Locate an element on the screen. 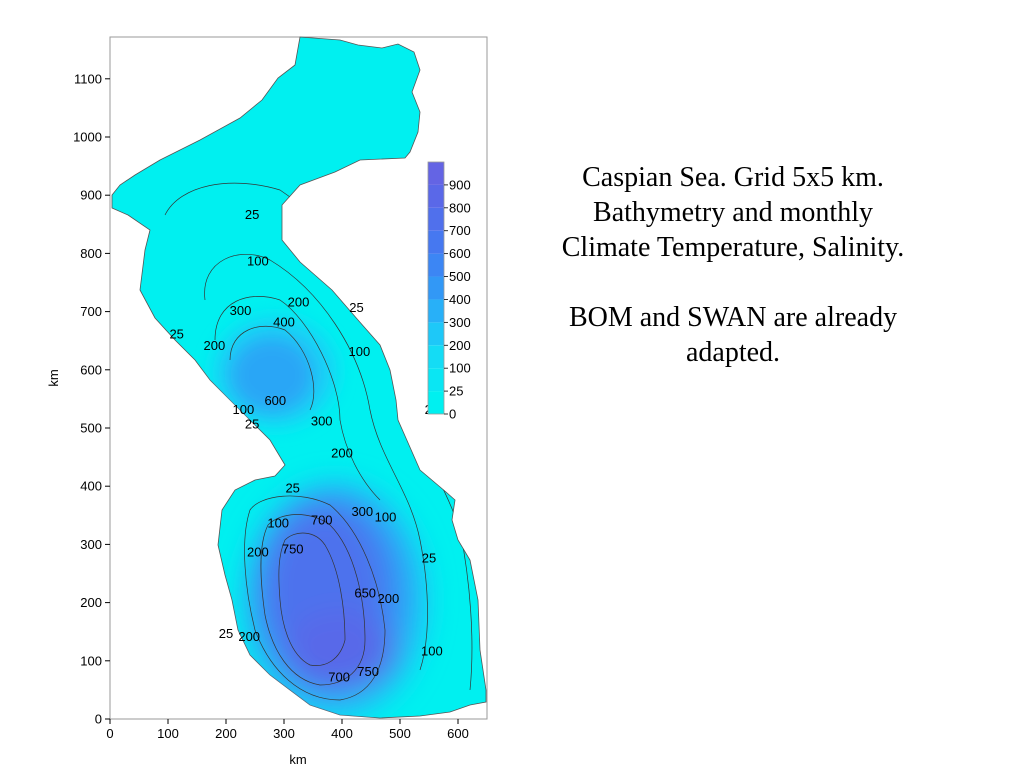  colorbar-label: 100 is located at coordinates (460, 368).